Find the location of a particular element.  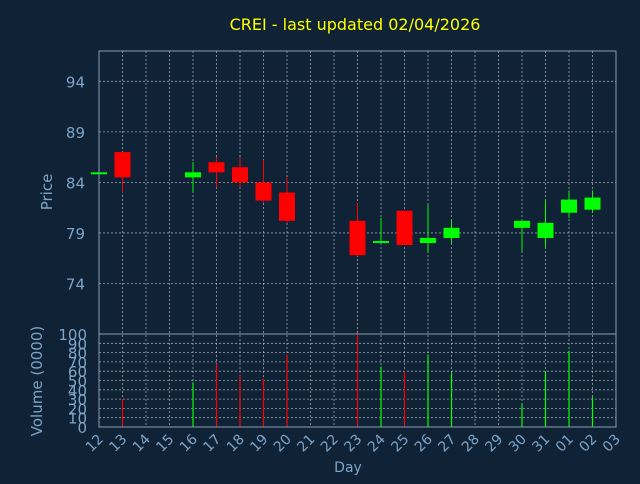

price-tick-label: 84 is located at coordinates (75, 183).